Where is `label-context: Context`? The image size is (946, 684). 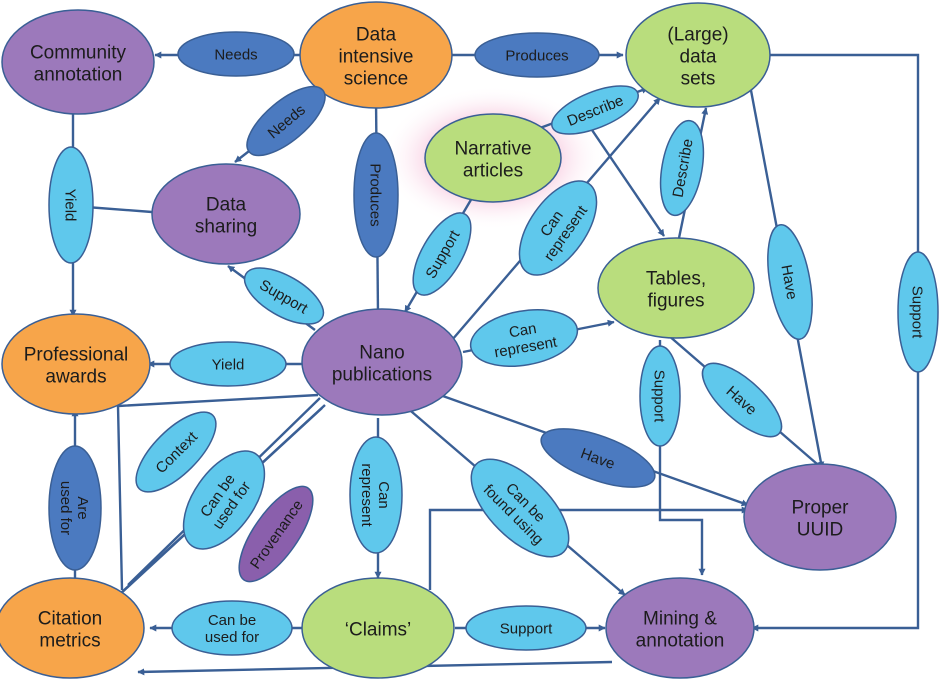 label-context: Context is located at coordinates (176, 452).